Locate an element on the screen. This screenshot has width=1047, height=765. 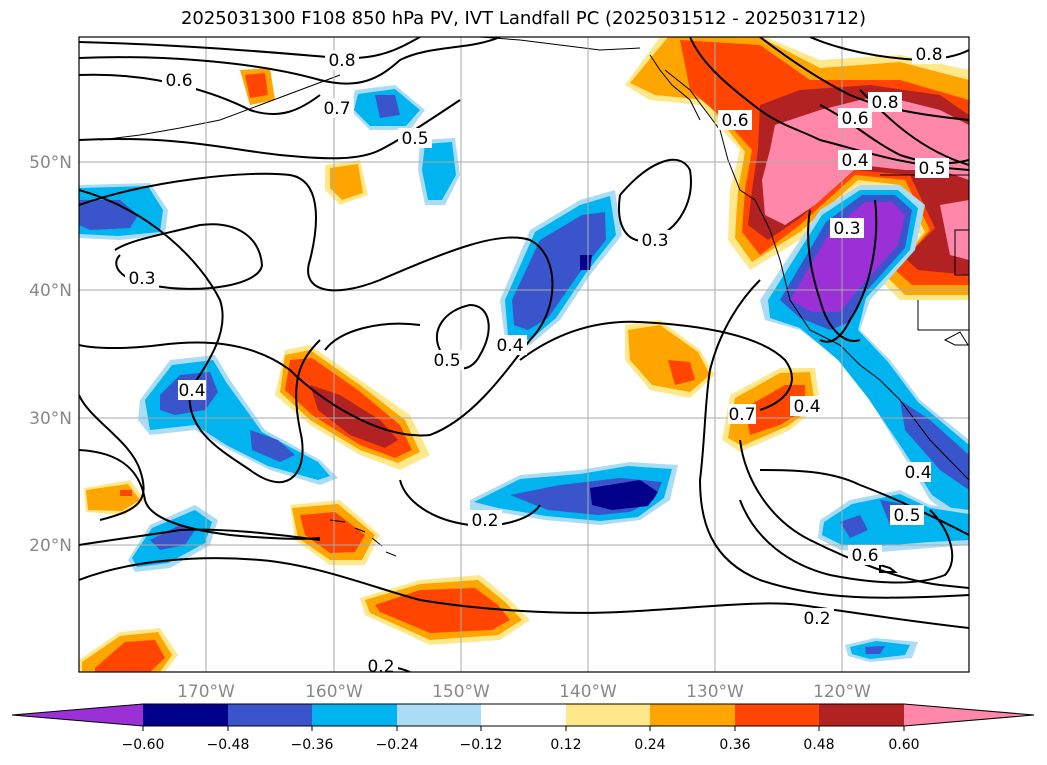
lon-label: 130°W is located at coordinates (715, 692).